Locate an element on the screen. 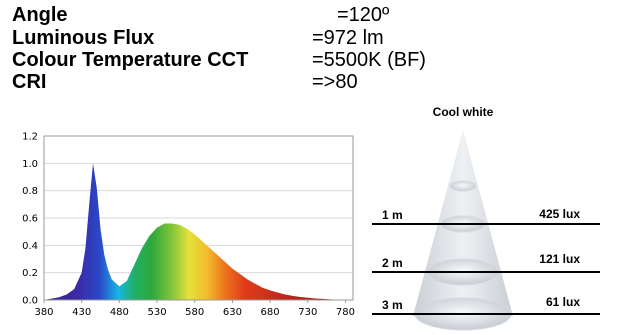  y-tick-label: 1.2 is located at coordinates (30, 137).